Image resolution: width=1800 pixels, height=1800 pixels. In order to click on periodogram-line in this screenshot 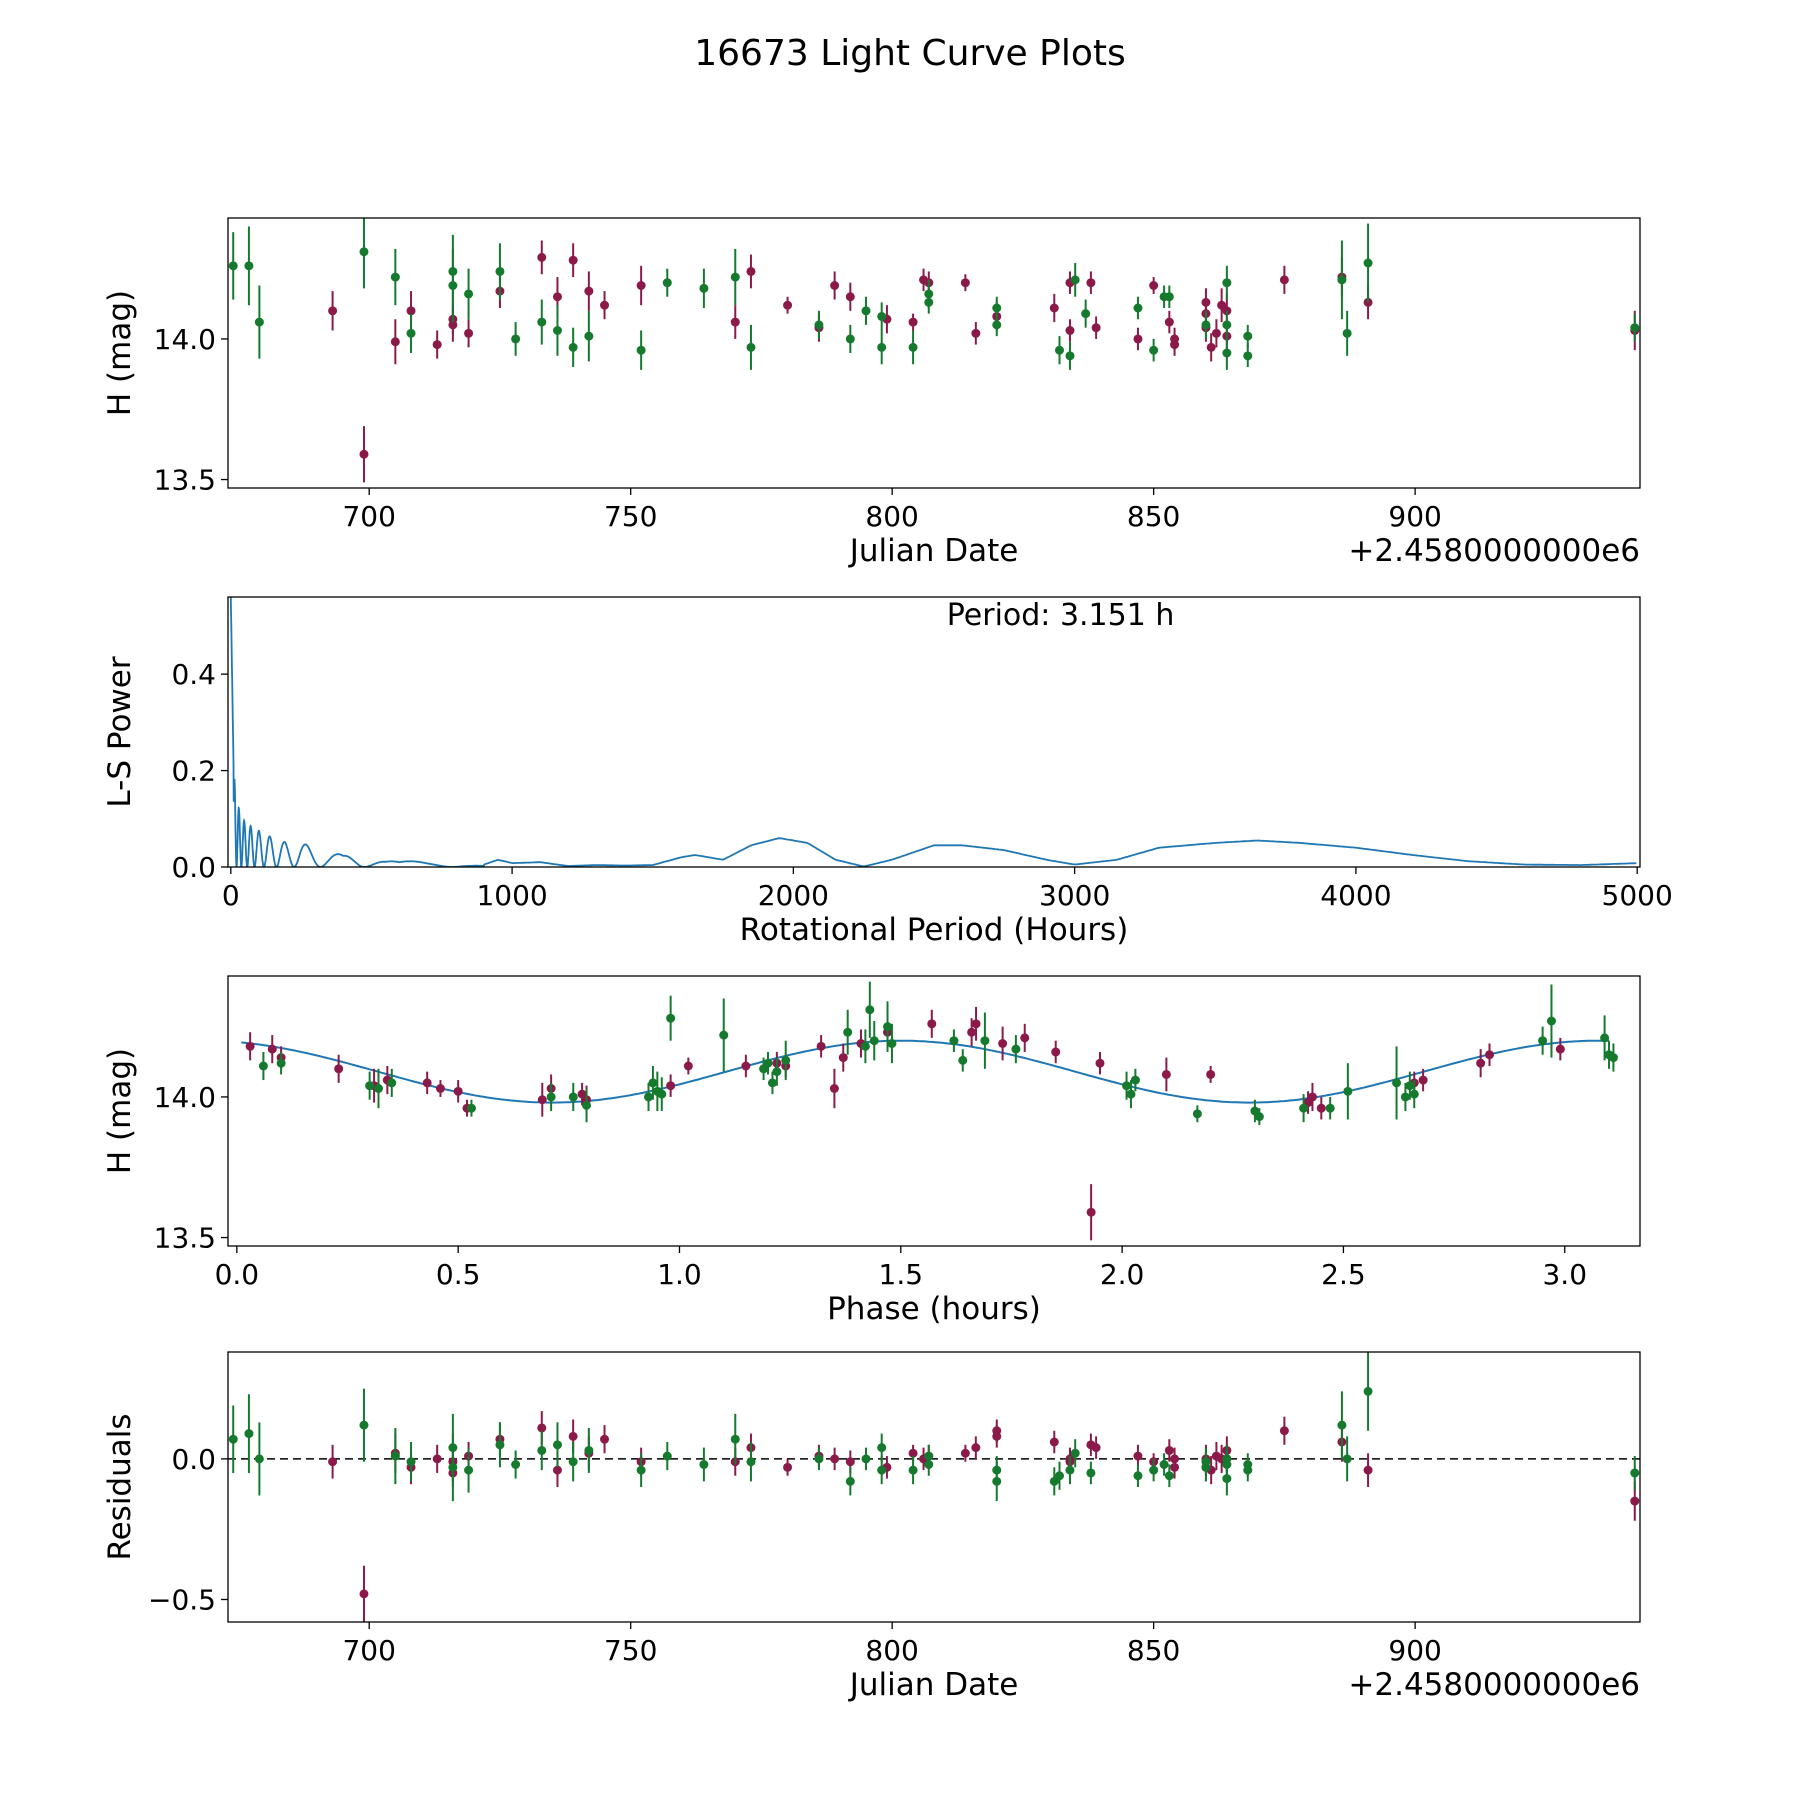, I will do `click(933, 732)`.